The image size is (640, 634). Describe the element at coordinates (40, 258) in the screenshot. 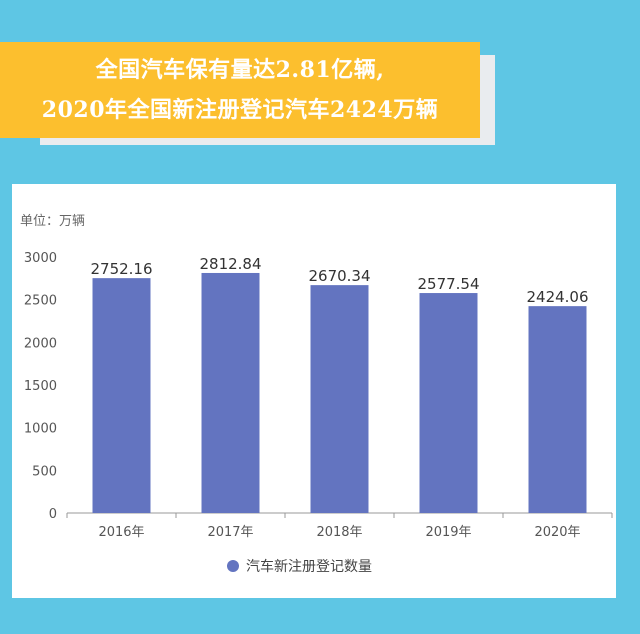

I see `y-tick-label: 3000` at that location.